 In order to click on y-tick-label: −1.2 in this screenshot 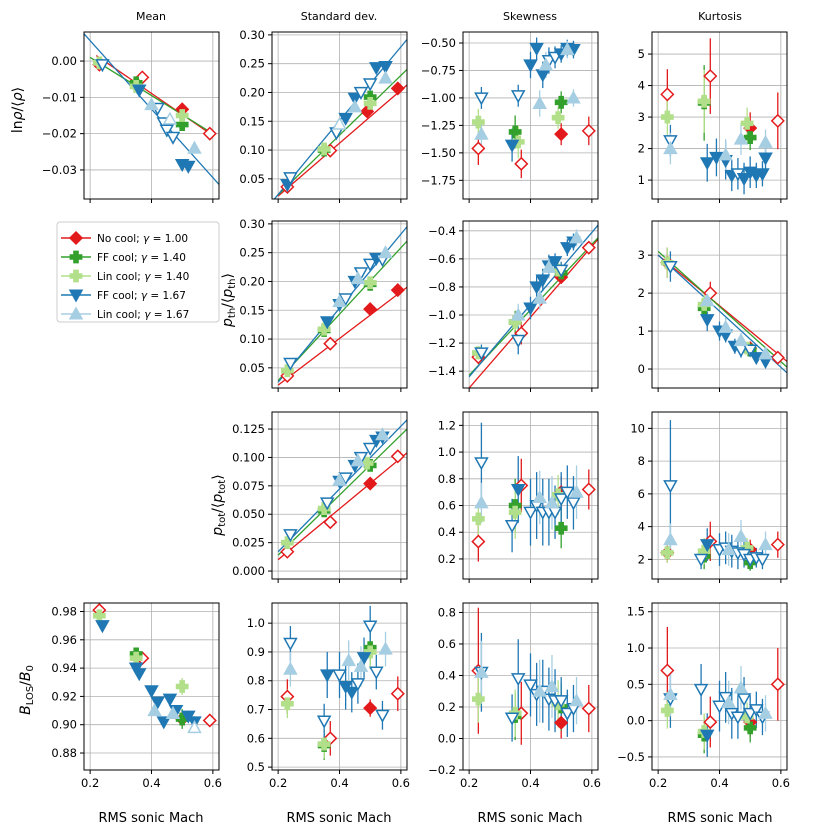, I will do `click(442, 343)`.